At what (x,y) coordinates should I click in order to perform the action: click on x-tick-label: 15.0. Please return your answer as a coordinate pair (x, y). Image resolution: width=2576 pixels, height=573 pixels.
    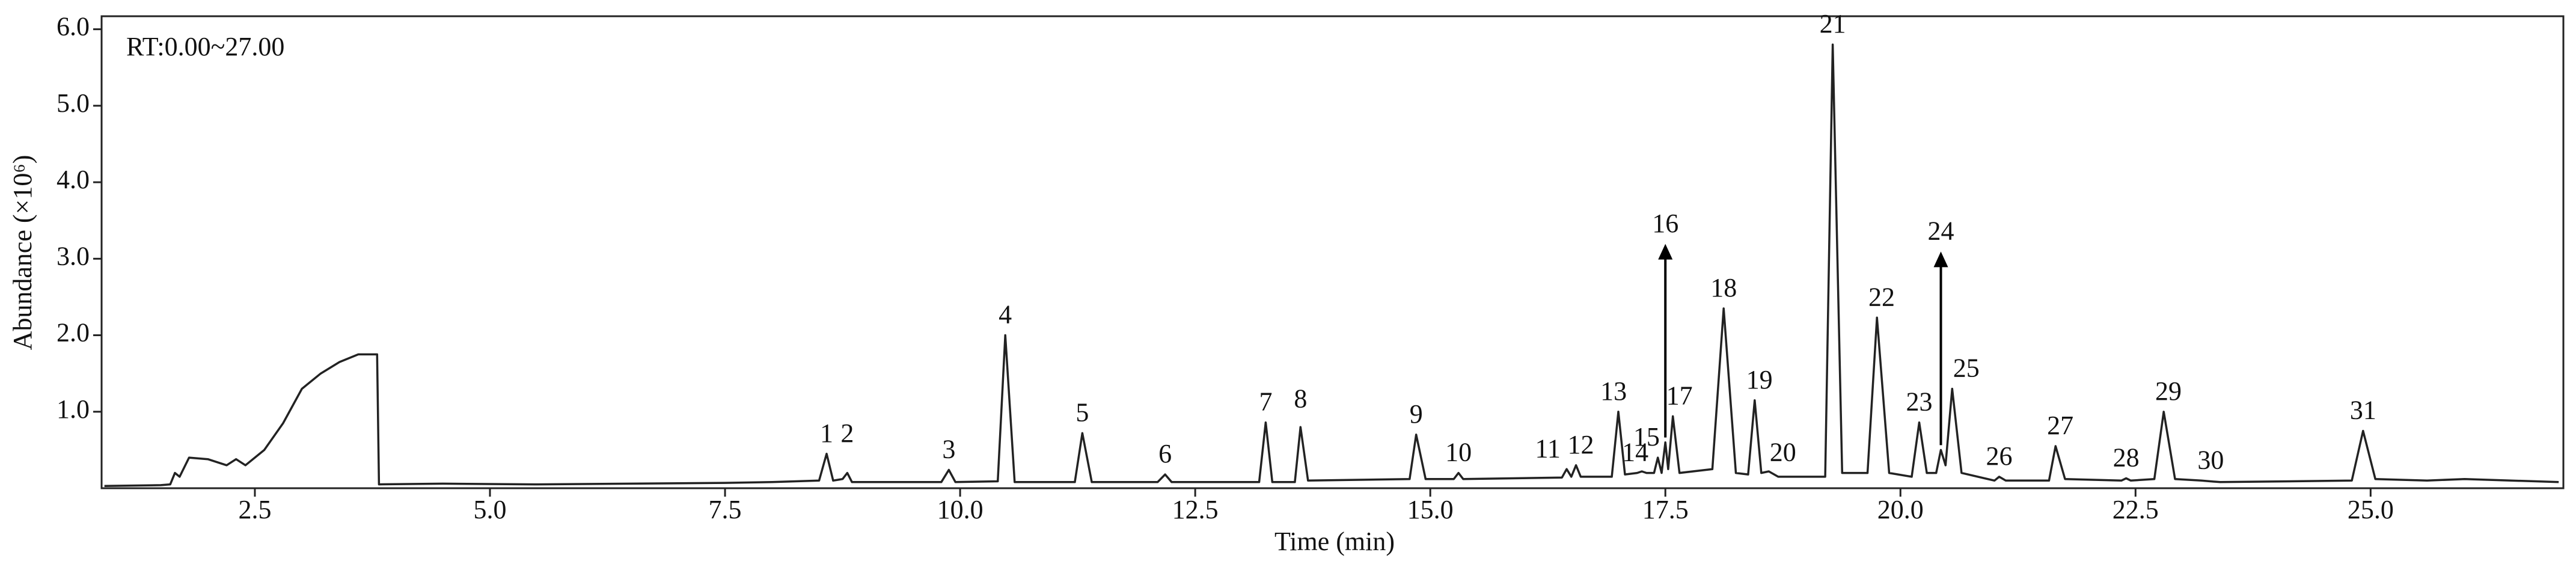
    Looking at the image, I should click on (1430, 509).